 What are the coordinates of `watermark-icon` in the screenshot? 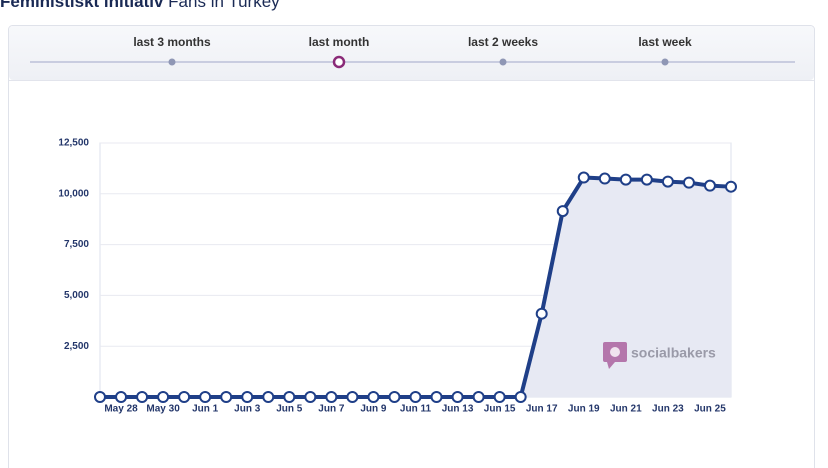 It's located at (615, 355).